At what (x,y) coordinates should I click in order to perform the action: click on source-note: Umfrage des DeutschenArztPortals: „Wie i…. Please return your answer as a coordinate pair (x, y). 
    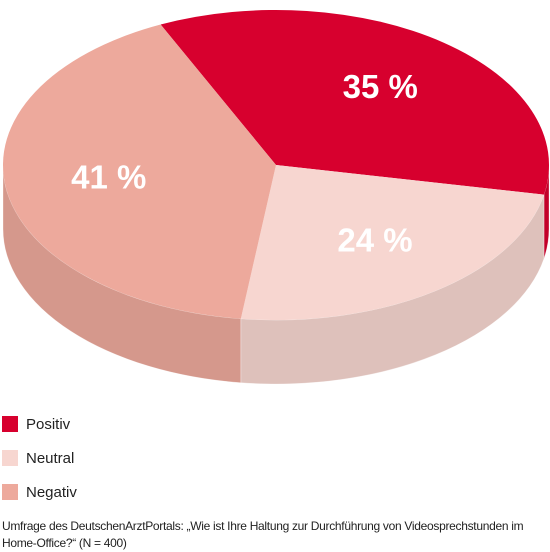
    Looking at the image, I should click on (263, 534).